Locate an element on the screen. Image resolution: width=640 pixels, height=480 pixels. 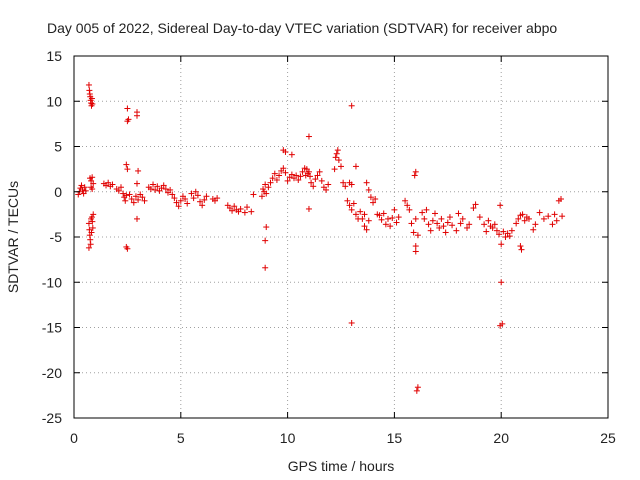
y-tick-label: 5 is located at coordinates (58, 147).